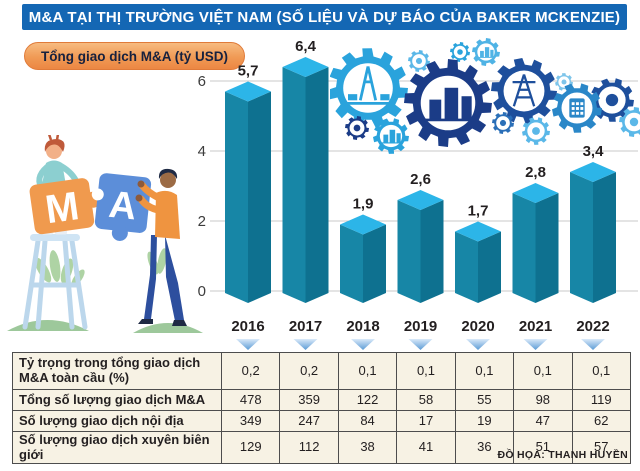 This screenshot has height=471, width=640. What do you see at coordinates (484, 421) in the screenshot?
I see `cell-value: 19` at bounding box center [484, 421].